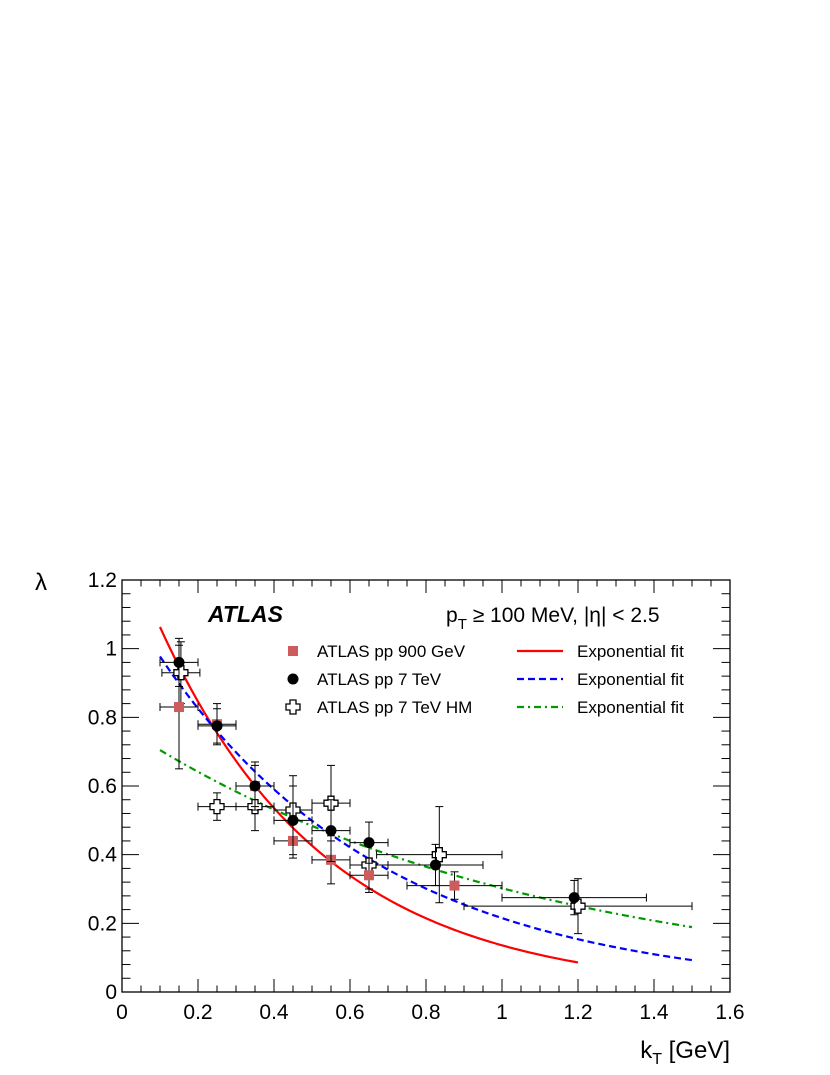 Image resolution: width=830 pixels, height=1075 pixels. I want to click on legend-label-1: ATLAS pp 900 GeV, so click(391, 651).